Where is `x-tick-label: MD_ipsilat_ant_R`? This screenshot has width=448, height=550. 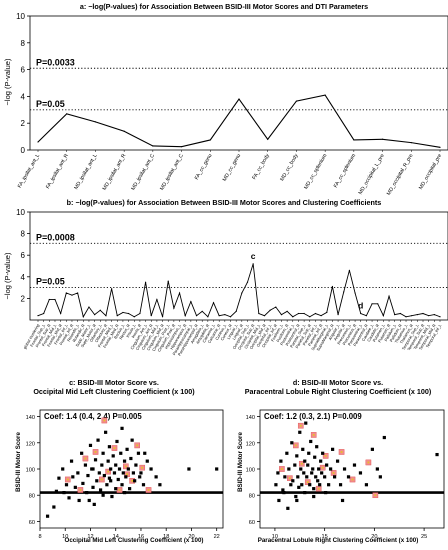
x-tick-label: MD_ipsilat_ant_R is located at coordinates (115, 172).